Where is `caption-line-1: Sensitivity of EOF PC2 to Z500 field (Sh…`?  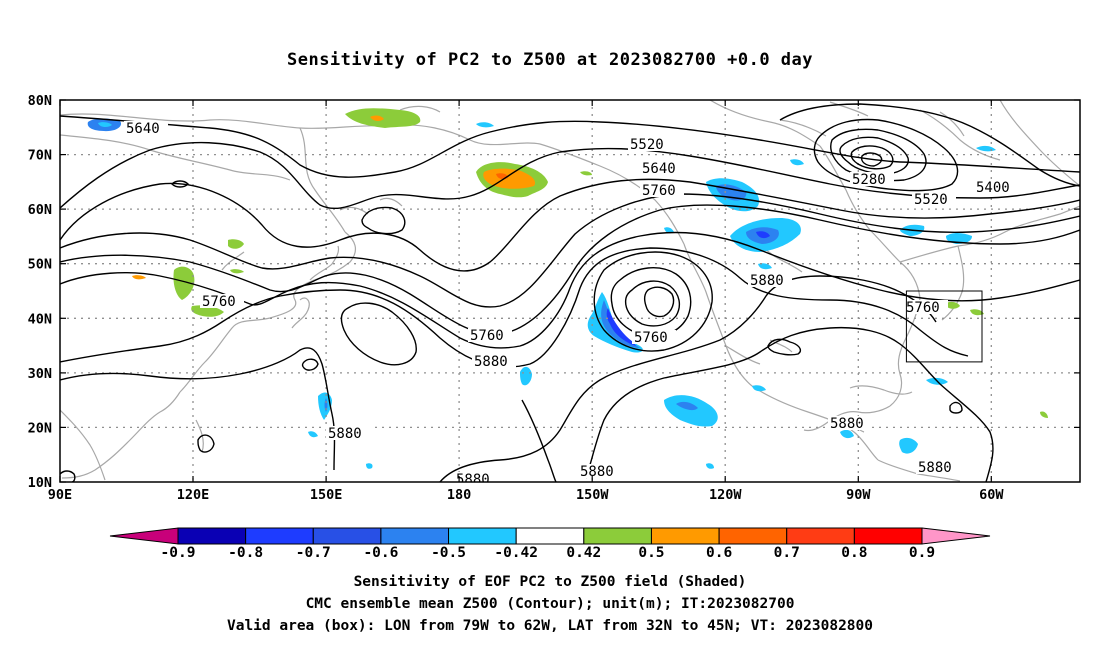
caption-line-1: Sensitivity of EOF PC2 to Z500 field (Sh… is located at coordinates (550, 582).